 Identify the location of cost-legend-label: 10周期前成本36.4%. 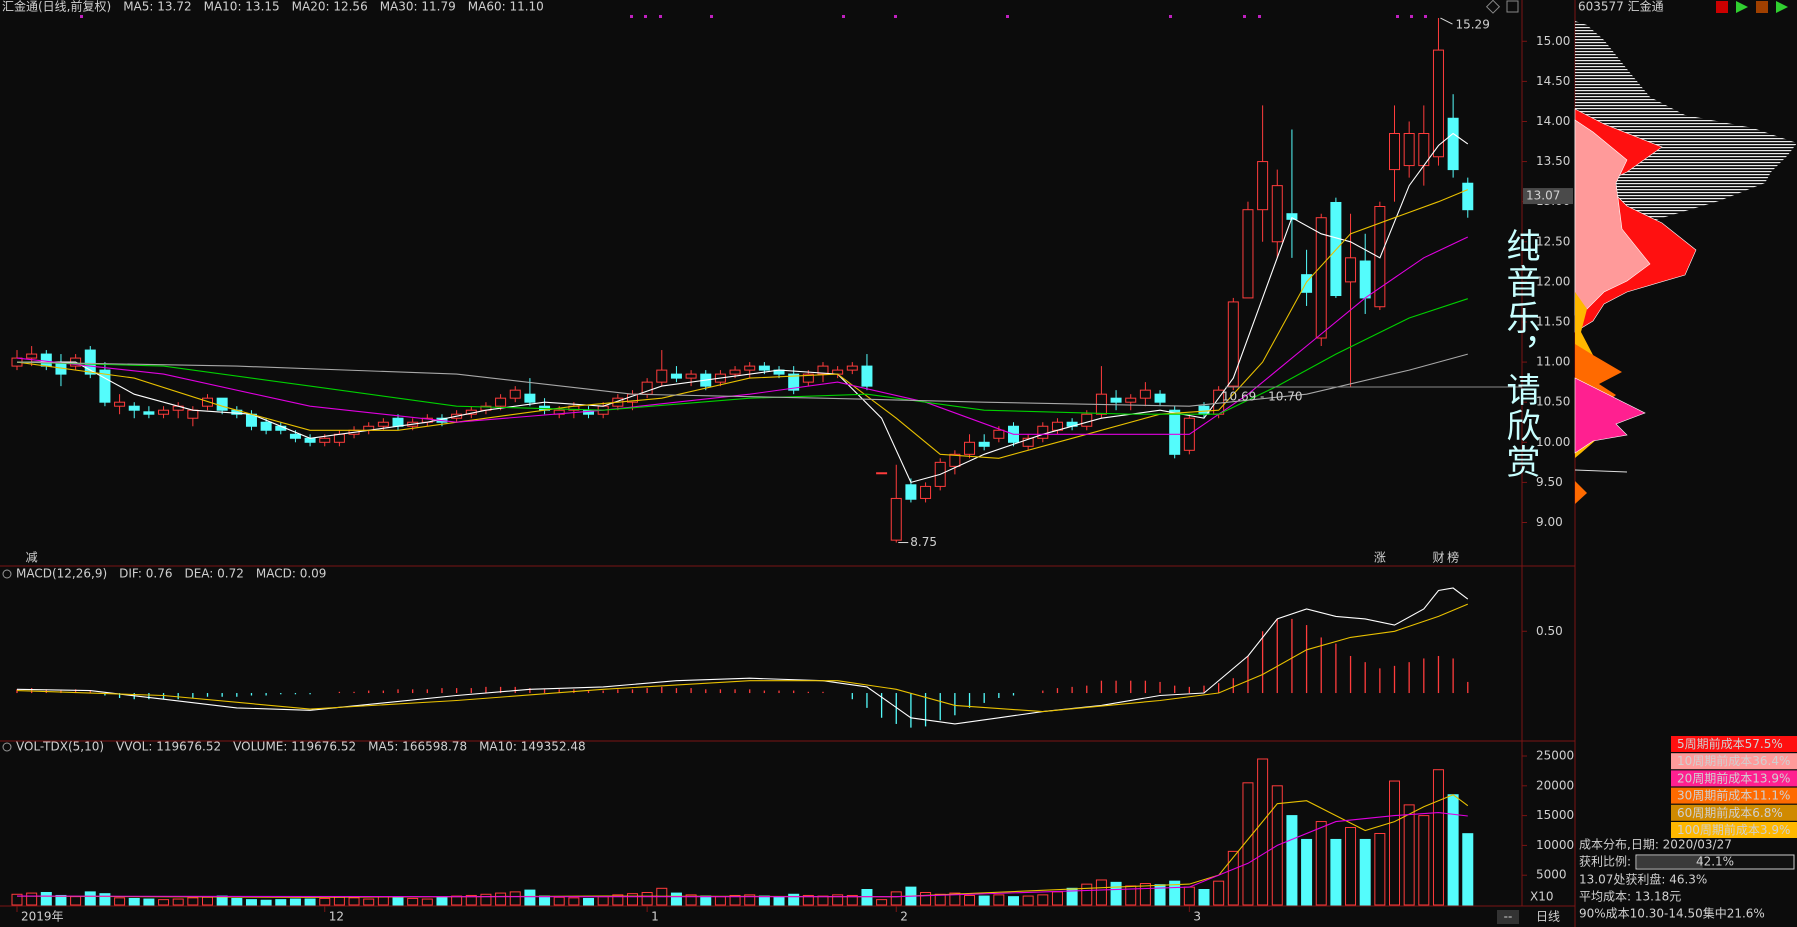
(1733, 760).